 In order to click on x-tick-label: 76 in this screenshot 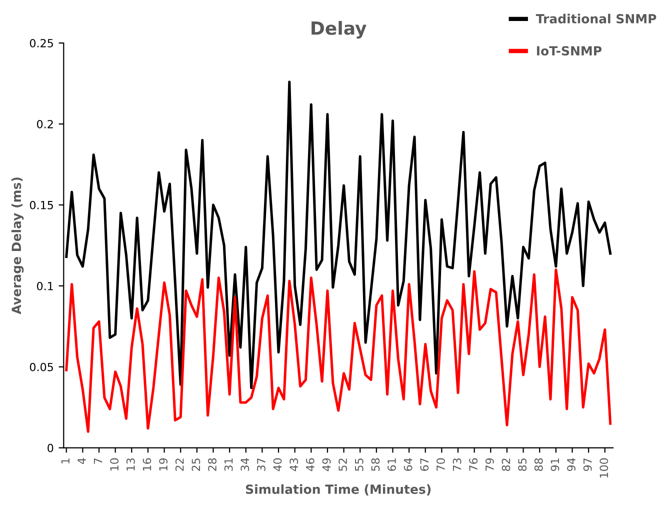, I will do `click(473, 464)`.